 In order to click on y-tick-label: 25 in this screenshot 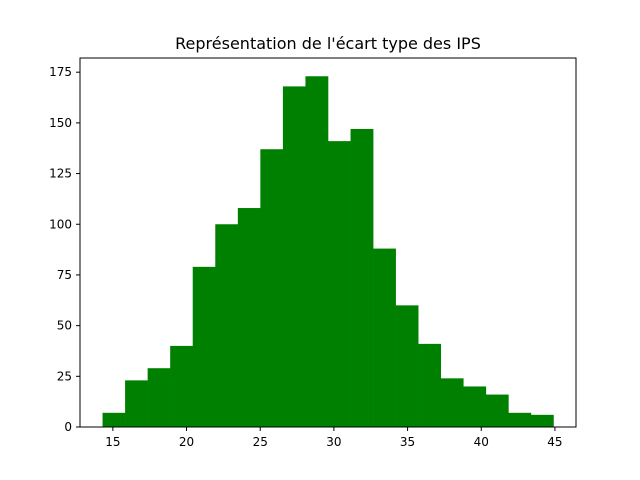, I will do `click(64, 376)`.